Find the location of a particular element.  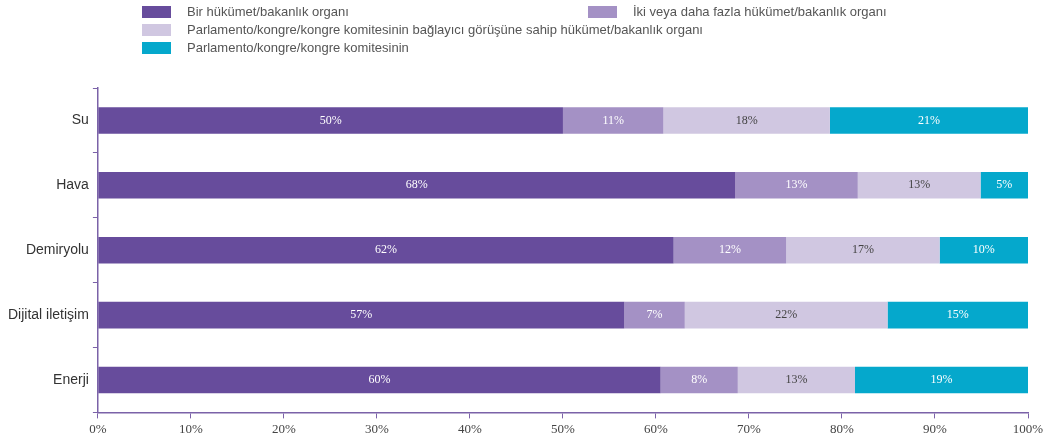

data-label: 12% is located at coordinates (729, 249).